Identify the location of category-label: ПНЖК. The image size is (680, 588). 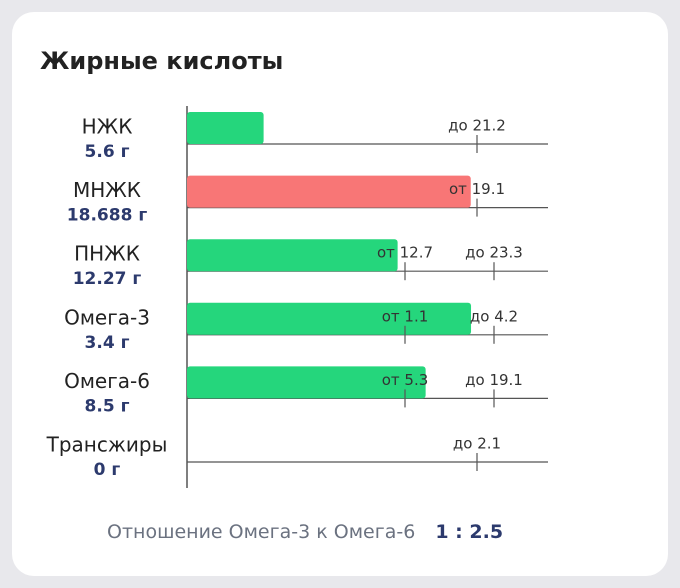
(107, 254).